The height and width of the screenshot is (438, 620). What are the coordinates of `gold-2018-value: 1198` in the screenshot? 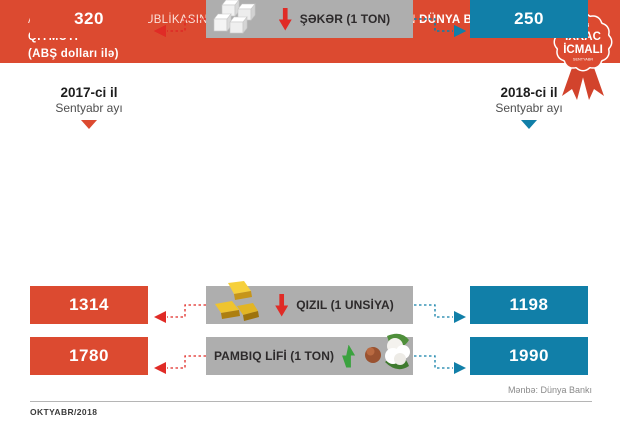 It's located at (529, 305).